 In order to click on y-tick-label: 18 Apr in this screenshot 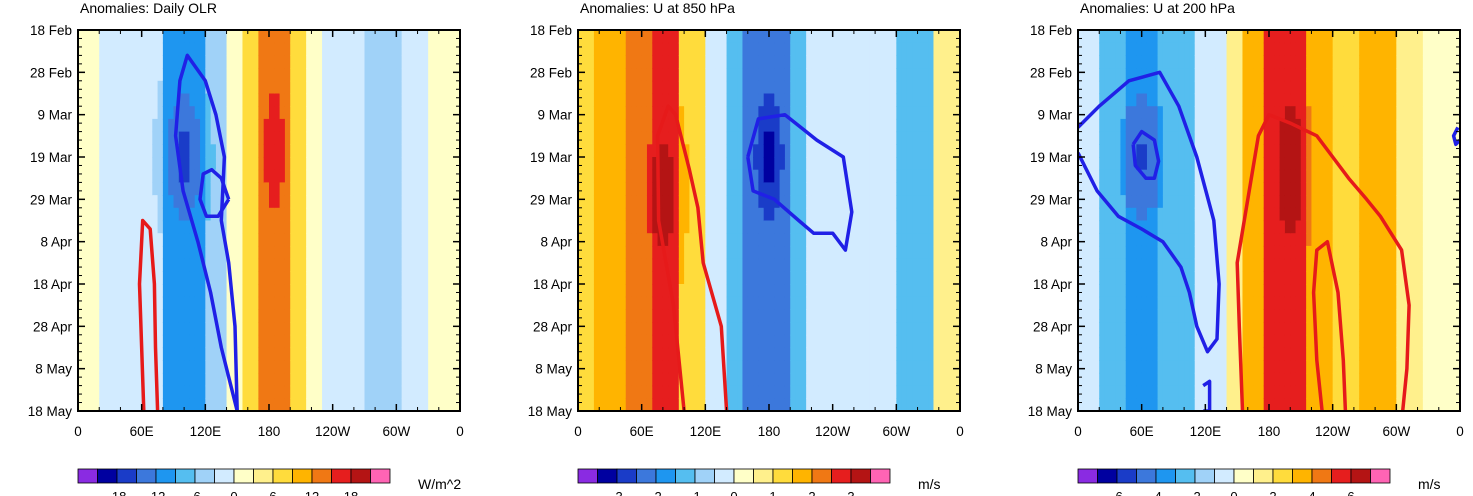, I will do `click(553, 284)`.